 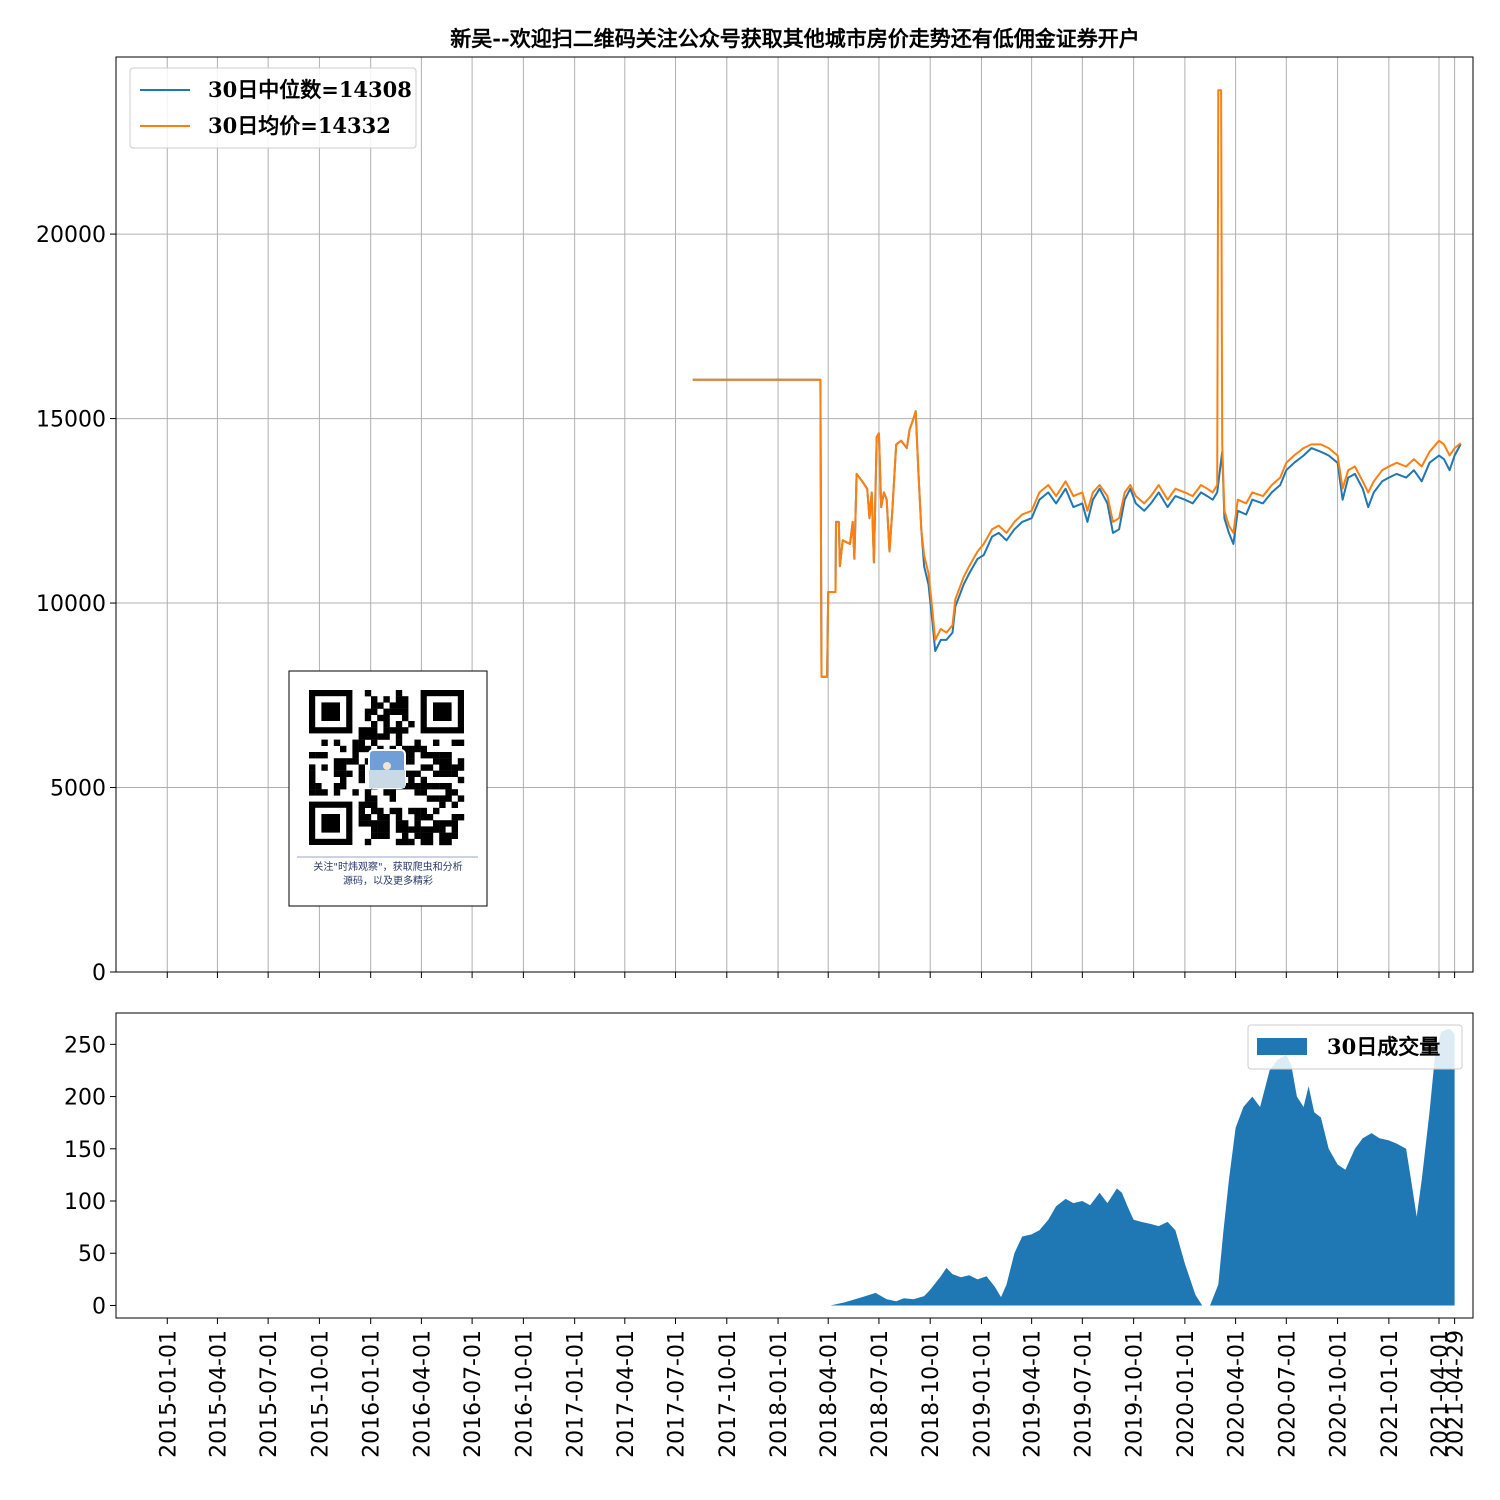 I want to click on x-tick-label: 2020-07-01, so click(x=1287, y=1394).